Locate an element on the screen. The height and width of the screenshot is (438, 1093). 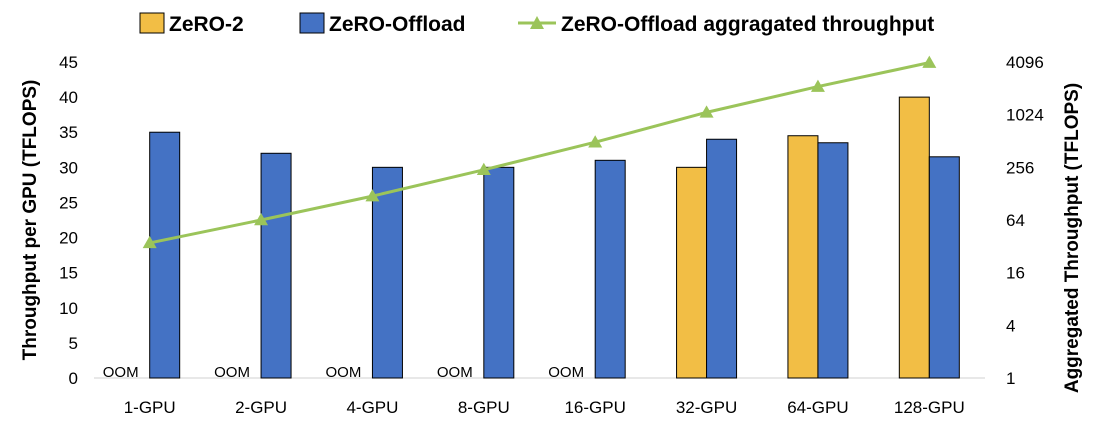
oom-labels: OOM OOM OOM OOM OOM is located at coordinates (343, 372).